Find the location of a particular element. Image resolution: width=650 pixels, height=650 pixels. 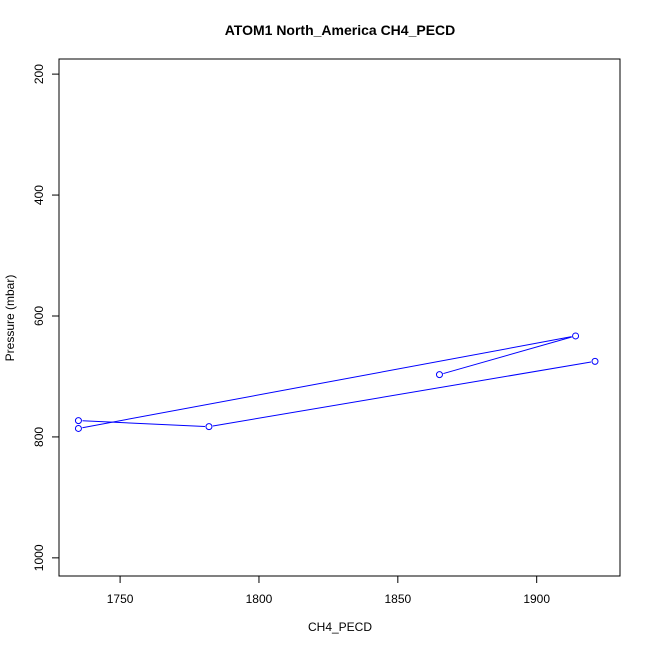

y-axis: 200 400 600 800 1000 is located at coordinates (46, 317).